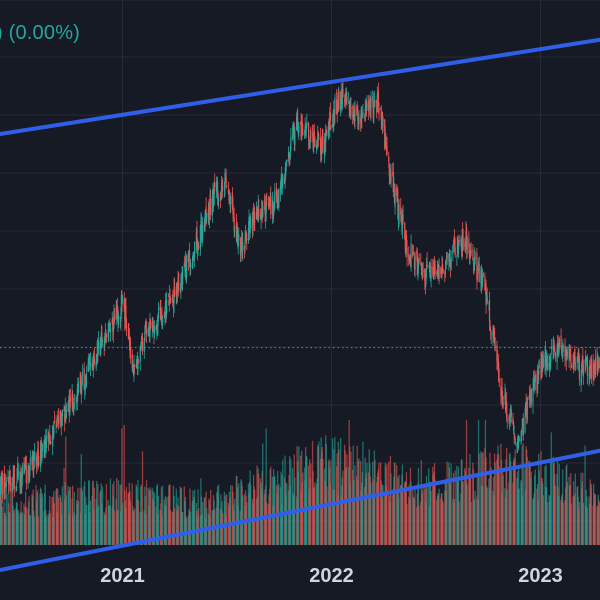 This screenshot has width=600, height=600. What do you see at coordinates (40, 33) in the screenshot?
I see `price-change-readout: ) (0.00%)` at bounding box center [40, 33].